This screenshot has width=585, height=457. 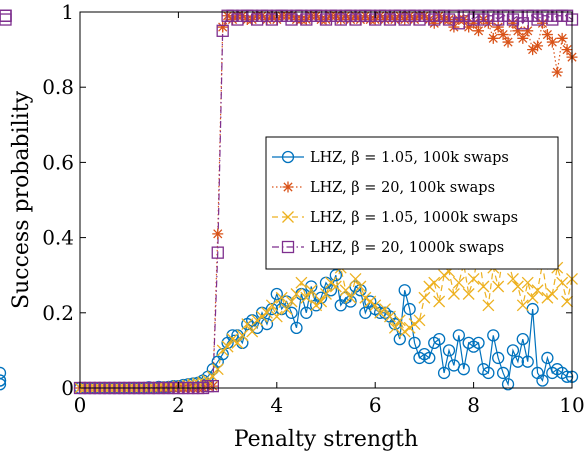 What do you see at coordinates (276, 405) in the screenshot?
I see `x-tick-label: 4` at bounding box center [276, 405].